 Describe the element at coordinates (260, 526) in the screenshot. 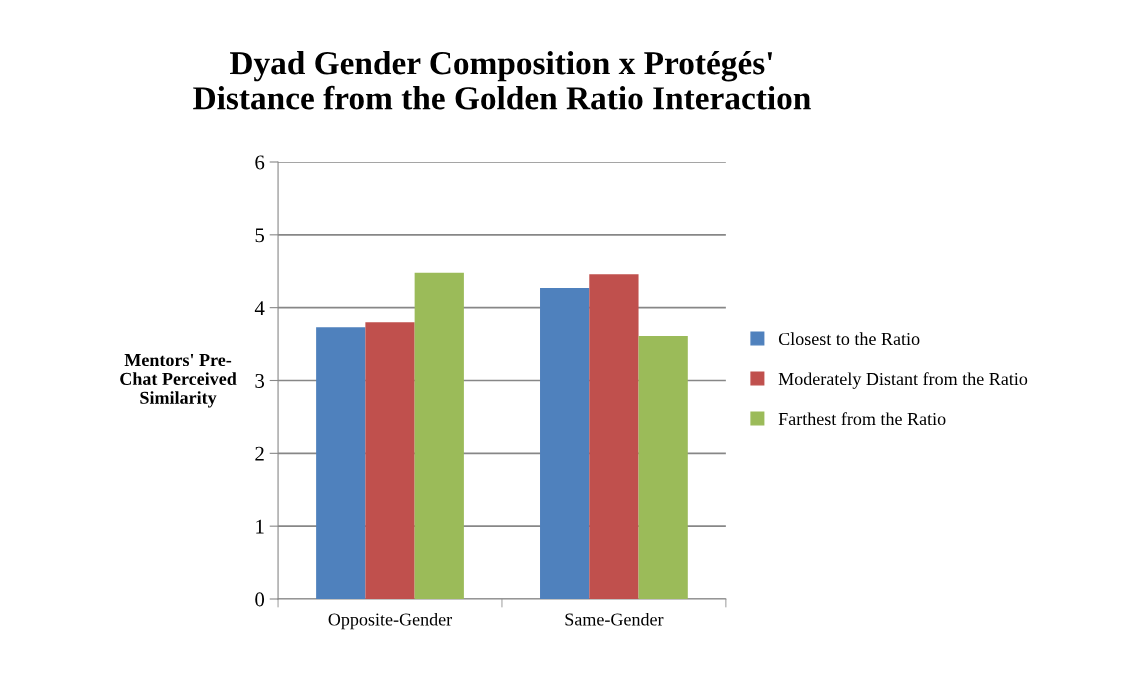

I see `y-tick-label: 1` at that location.